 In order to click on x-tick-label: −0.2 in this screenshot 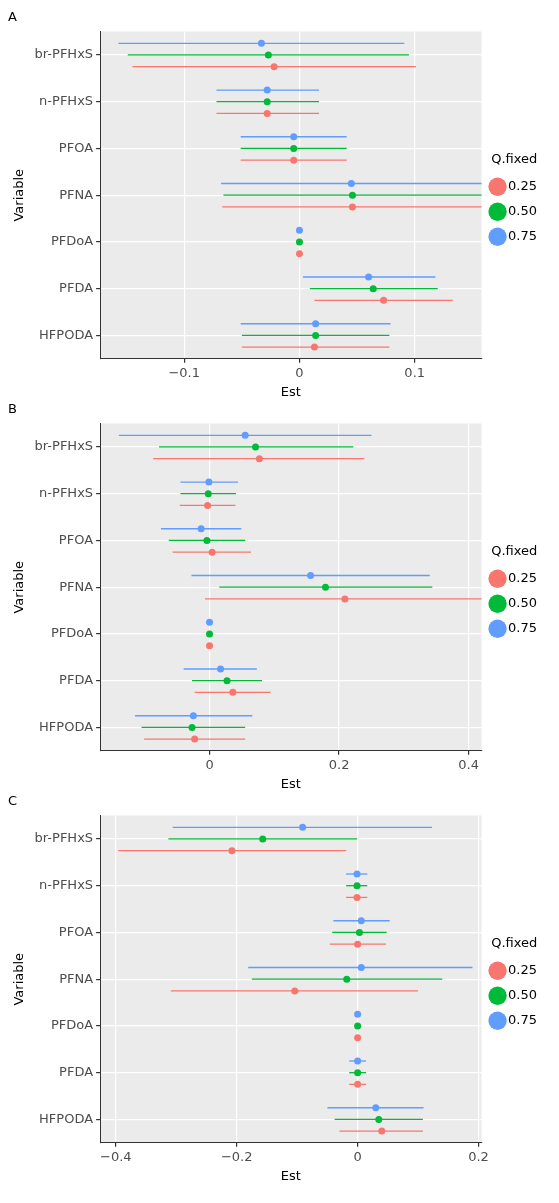, I will do `click(236, 1156)`.